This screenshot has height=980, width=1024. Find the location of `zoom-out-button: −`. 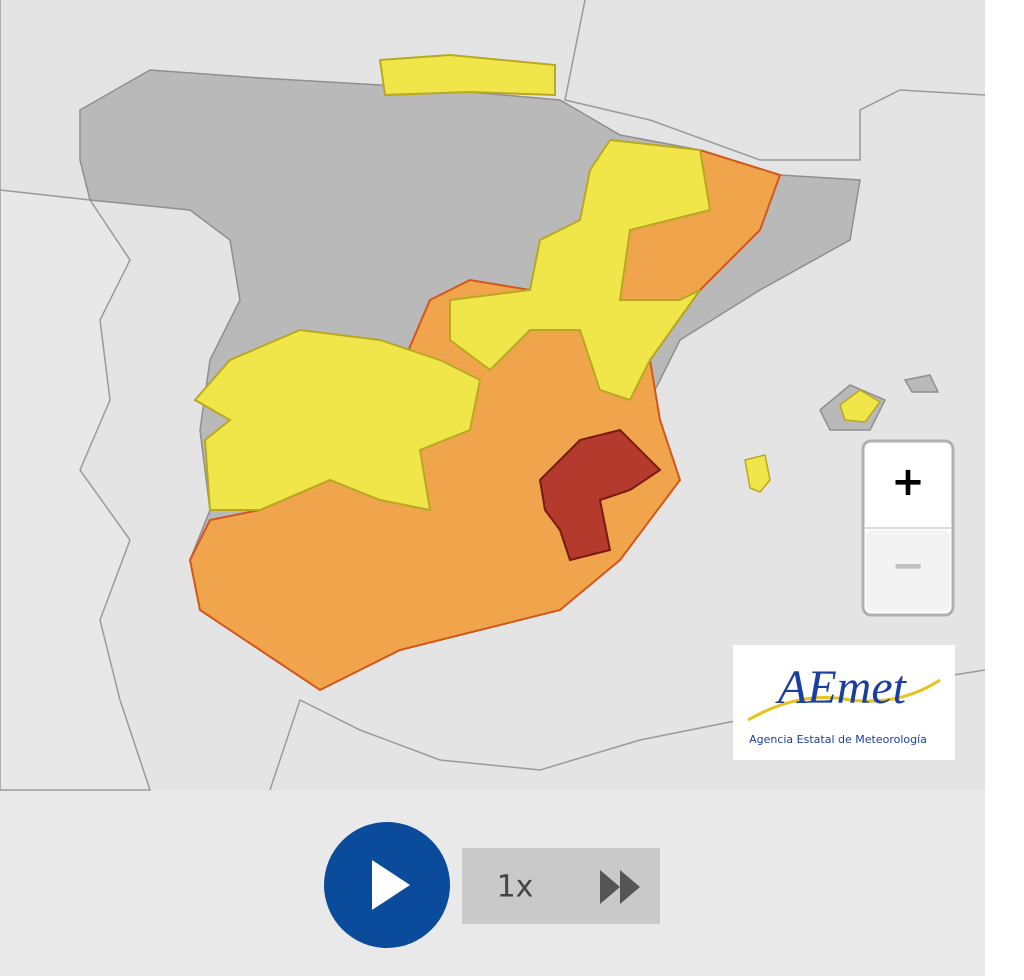

zoom-out-button: − is located at coordinates (908, 566).